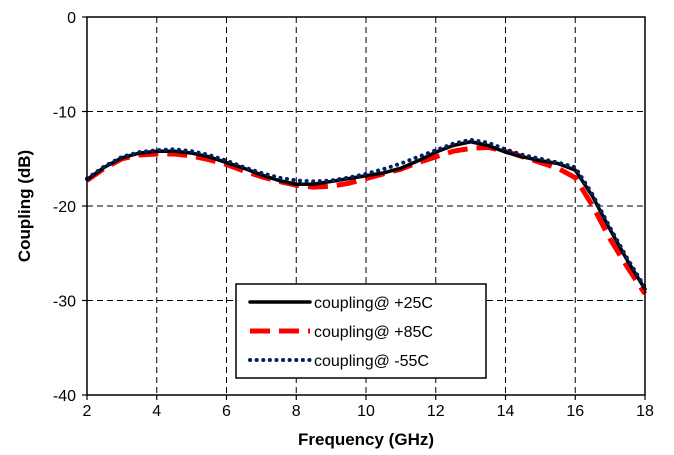 The width and height of the screenshot is (674, 455). I want to click on y-tick-label: -20, so click(64, 207).